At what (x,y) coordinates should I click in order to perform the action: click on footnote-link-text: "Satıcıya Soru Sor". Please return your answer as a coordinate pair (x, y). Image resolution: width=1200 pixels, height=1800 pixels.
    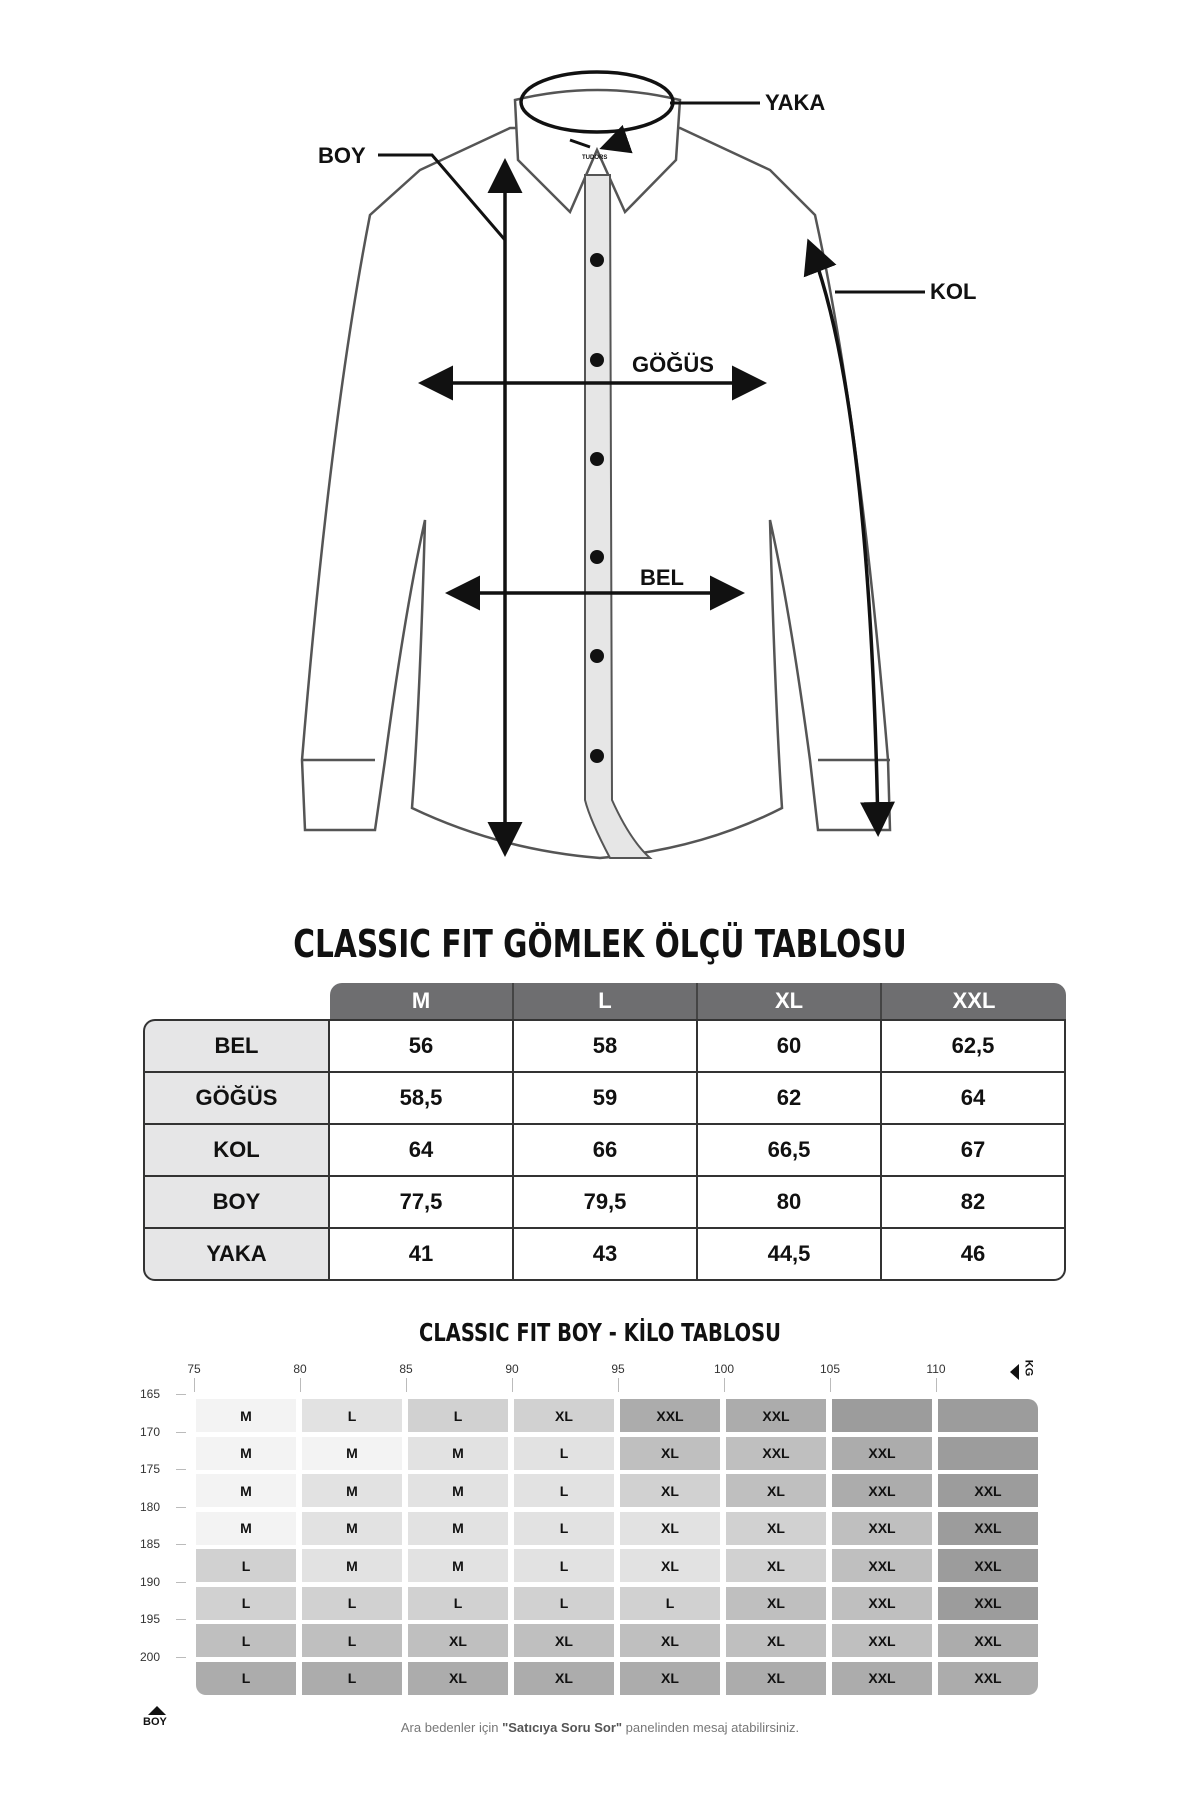
    Looking at the image, I should click on (562, 1727).